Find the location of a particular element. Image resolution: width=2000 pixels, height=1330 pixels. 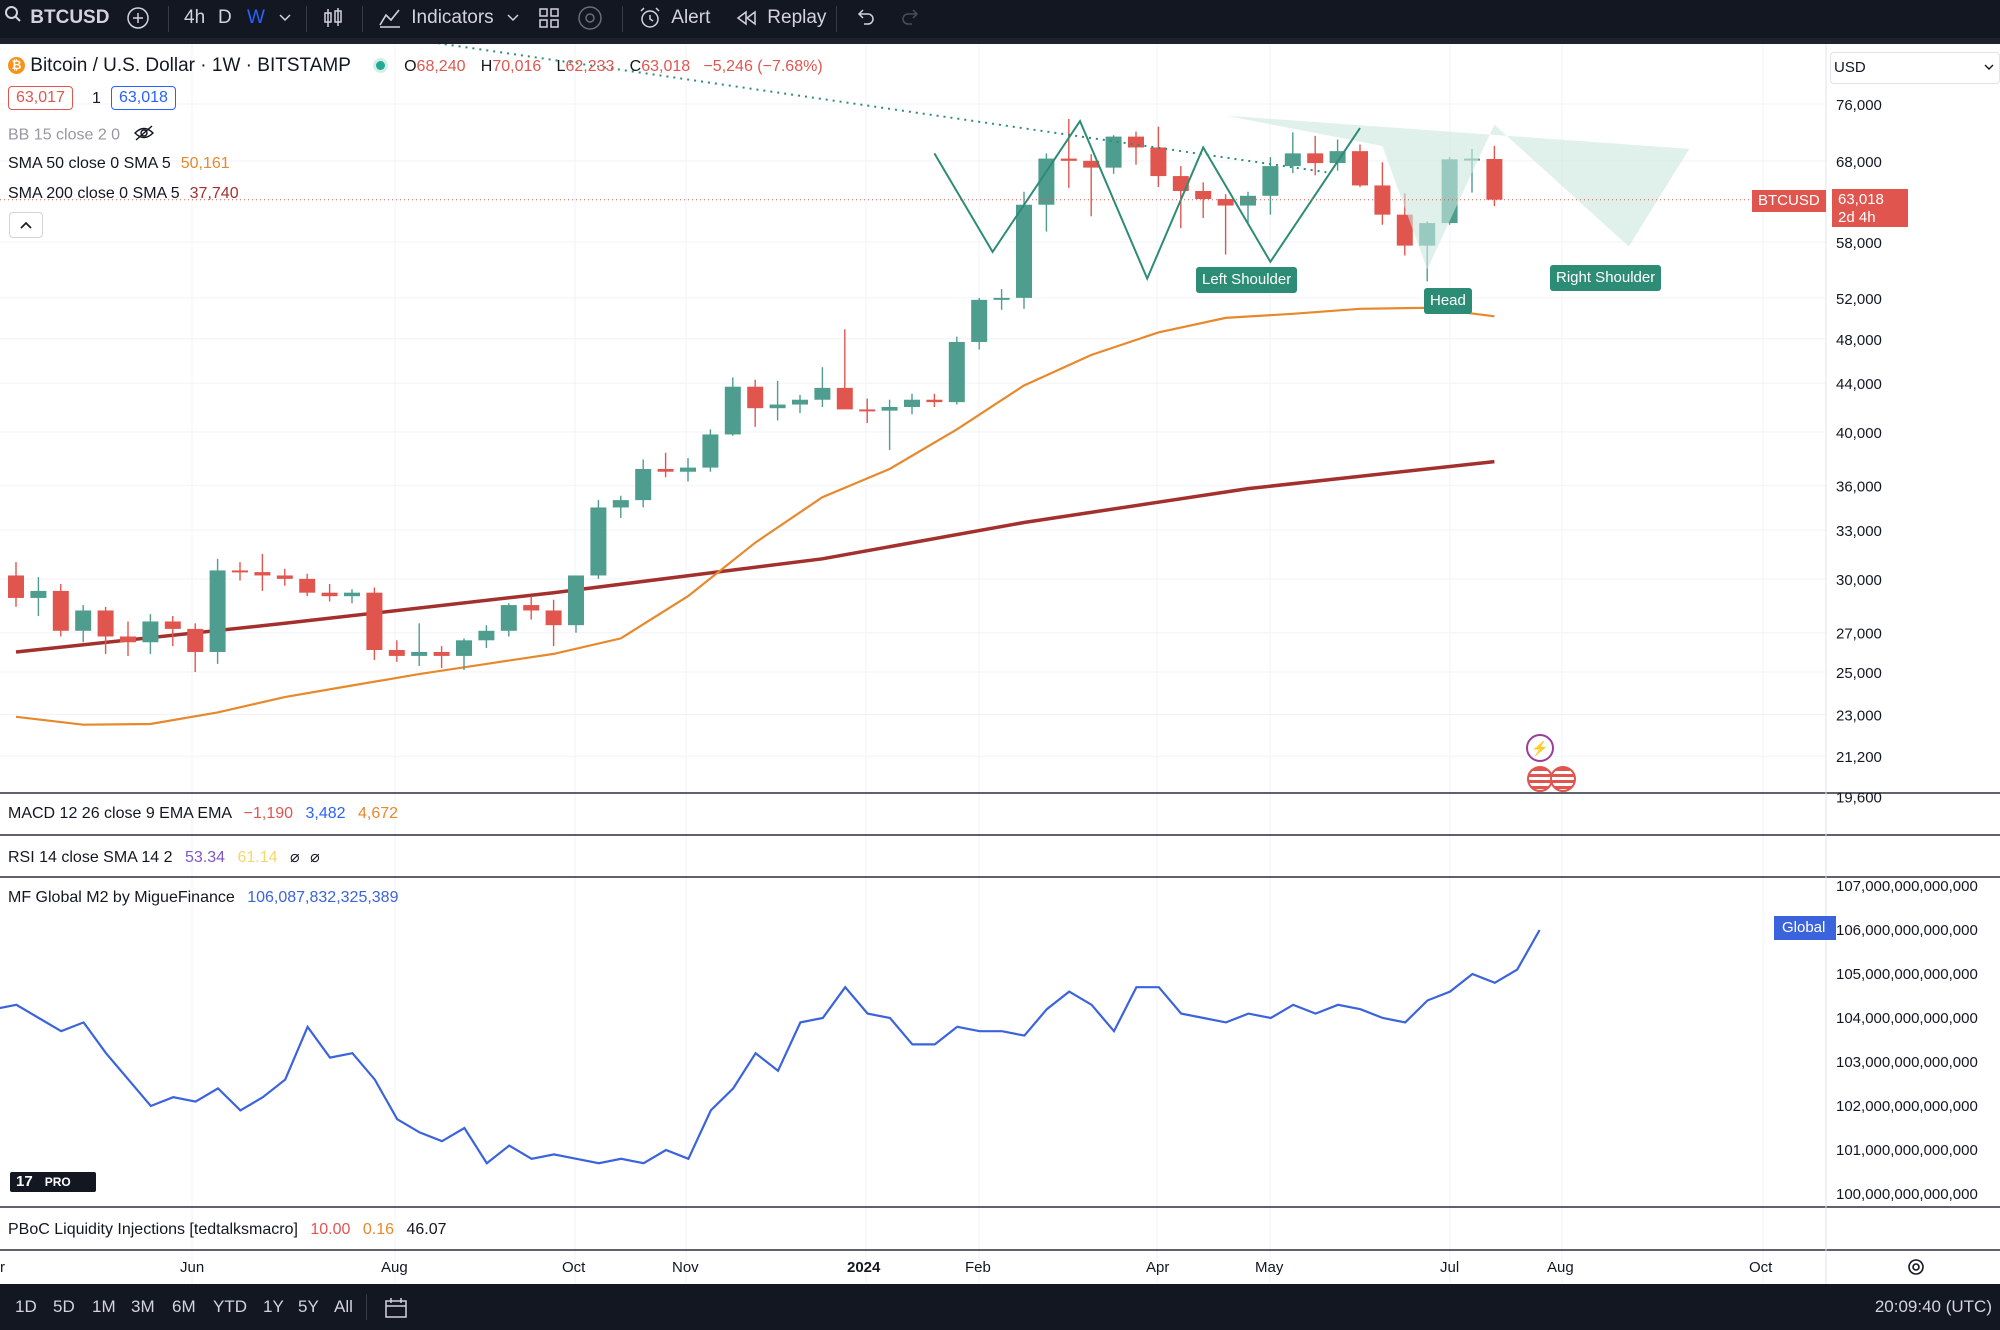

tv-mark-icon: 17 is located at coordinates (24, 1181).